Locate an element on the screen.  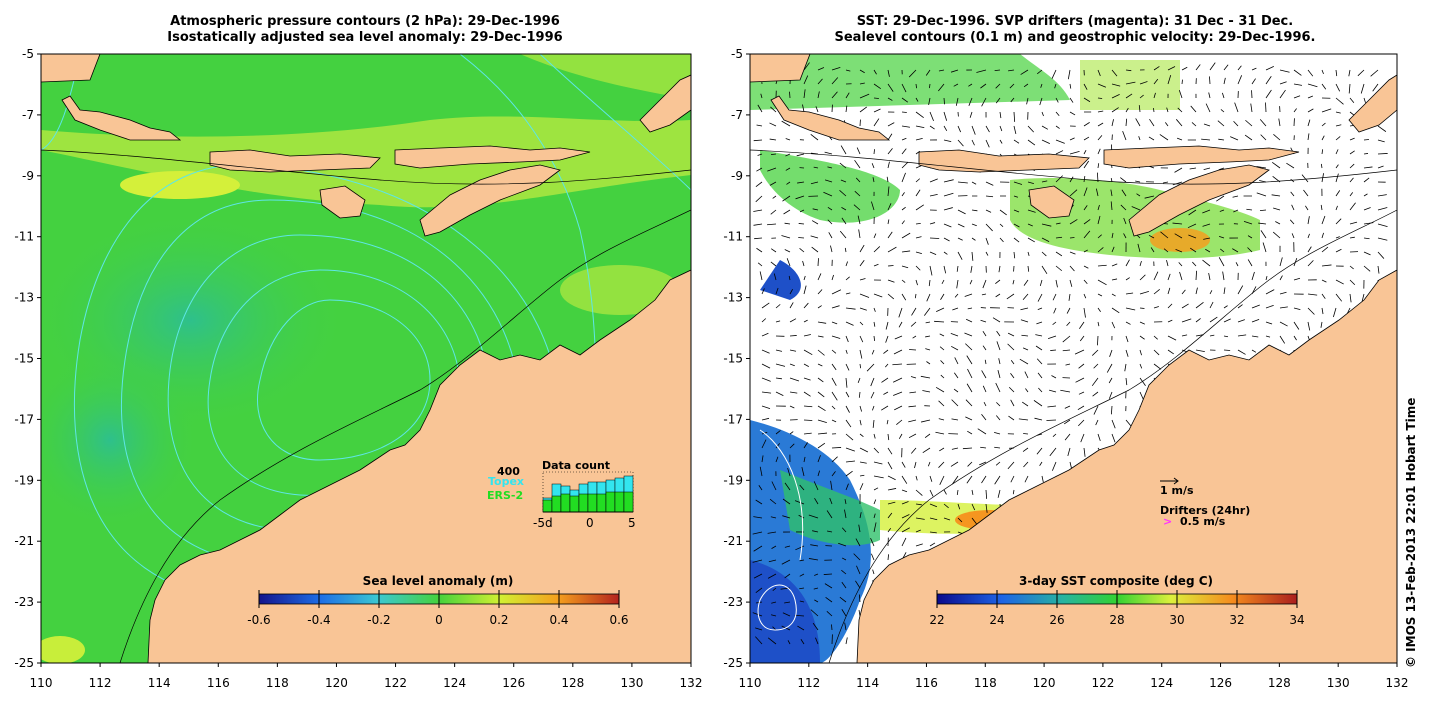
sst-colorbar-tick-label: 26 is located at coordinates (1056, 620).